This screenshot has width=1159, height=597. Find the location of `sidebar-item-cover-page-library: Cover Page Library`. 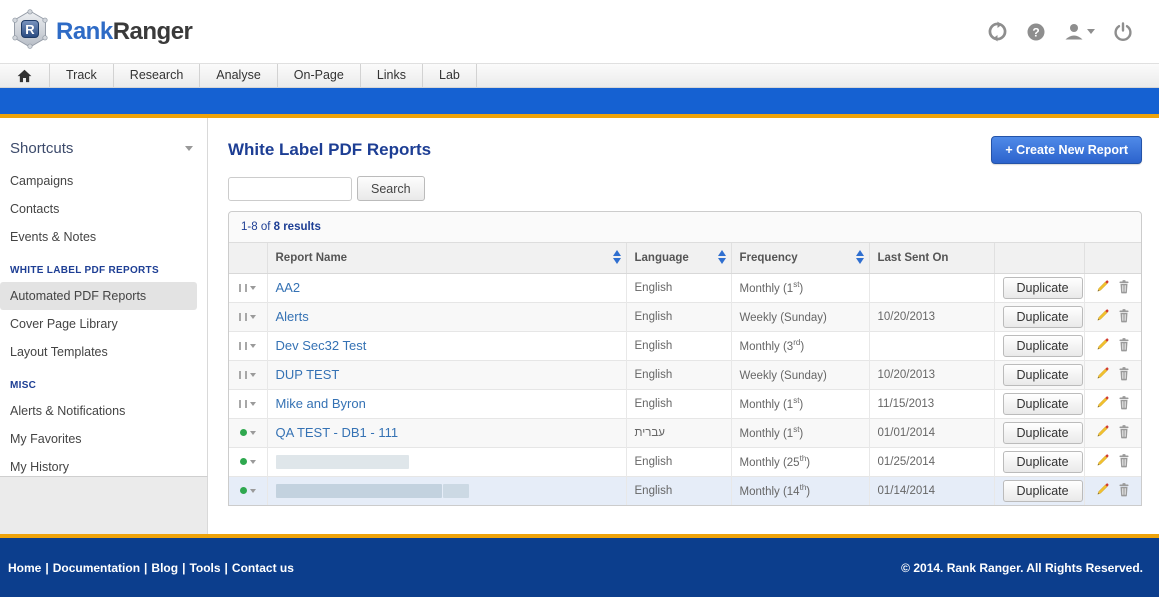

sidebar-item-cover-page-library: Cover Page Library is located at coordinates (64, 324).